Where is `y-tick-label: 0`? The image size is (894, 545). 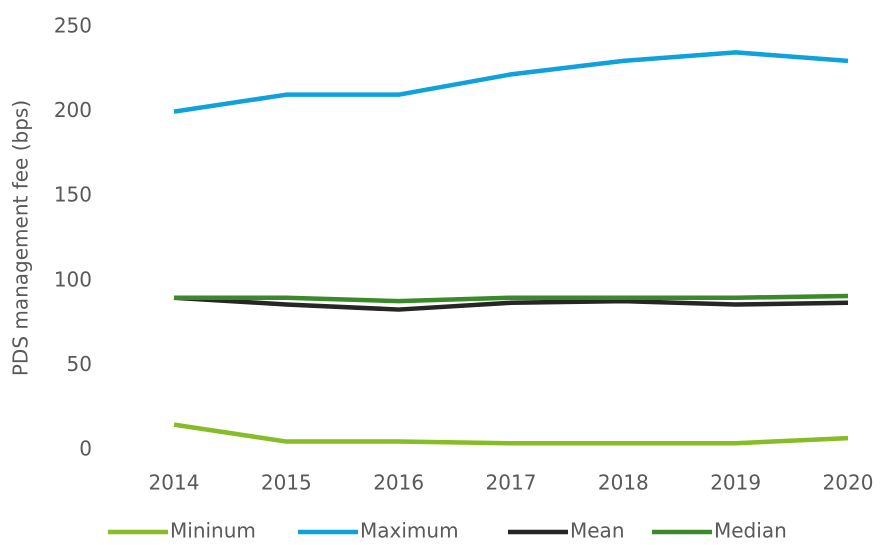 y-tick-label: 0 is located at coordinates (85, 449).